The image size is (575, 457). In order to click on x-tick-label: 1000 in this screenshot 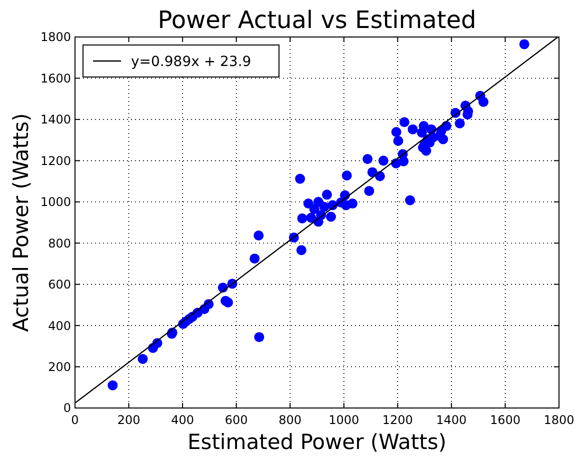, I will do `click(344, 420)`.